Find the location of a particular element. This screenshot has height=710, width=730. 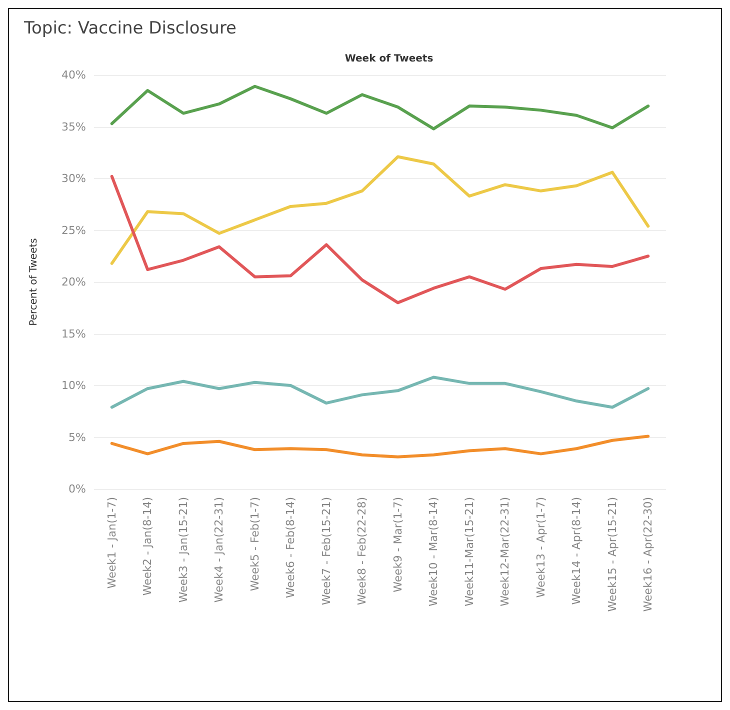

x-tick-label: Week4 - Jan(22-31) is located at coordinates (219, 550).